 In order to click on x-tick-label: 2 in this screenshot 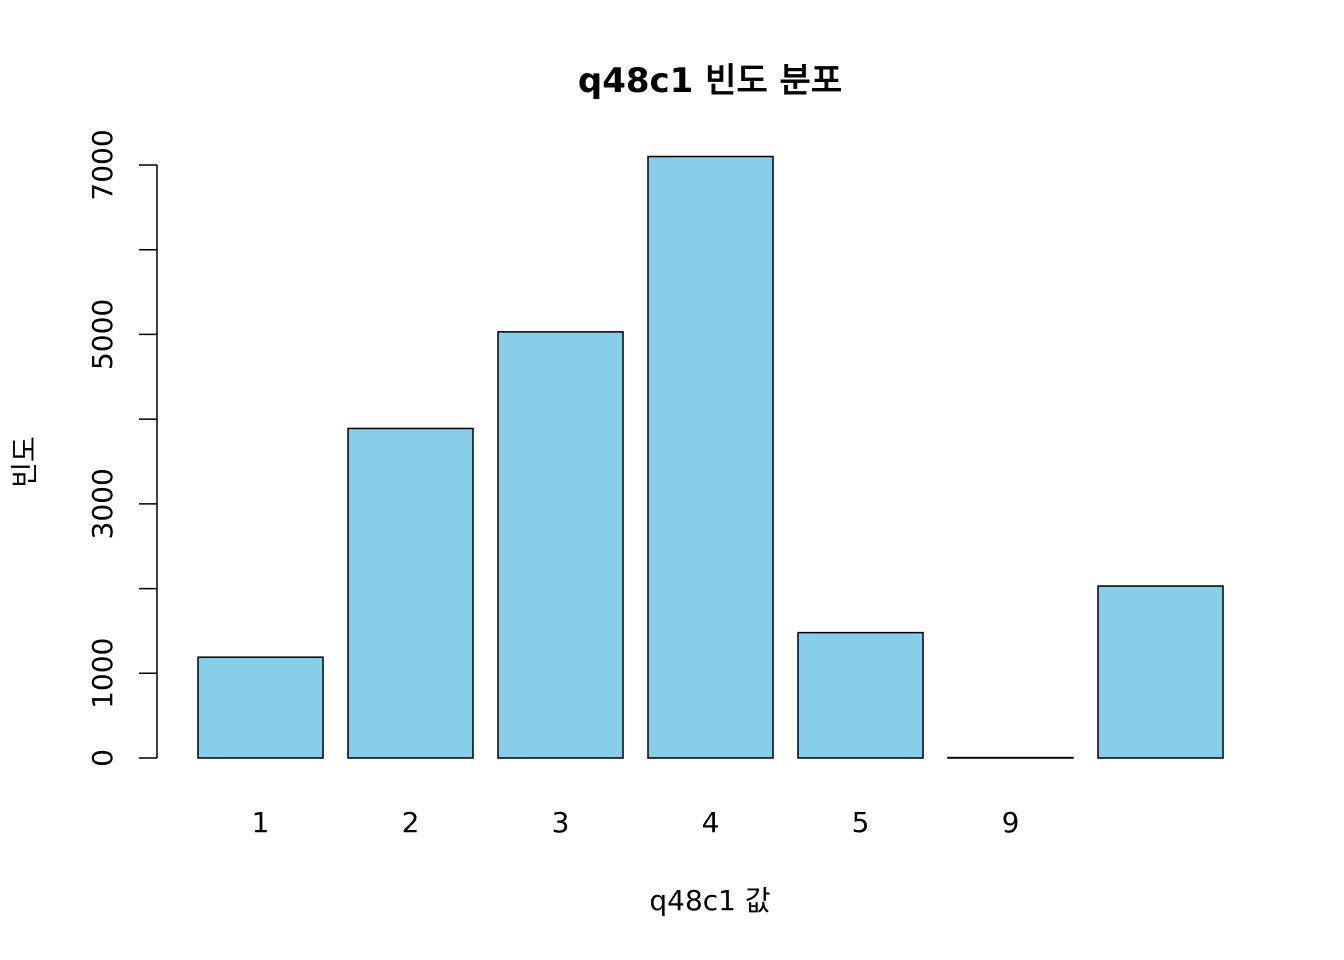, I will do `click(411, 822)`.